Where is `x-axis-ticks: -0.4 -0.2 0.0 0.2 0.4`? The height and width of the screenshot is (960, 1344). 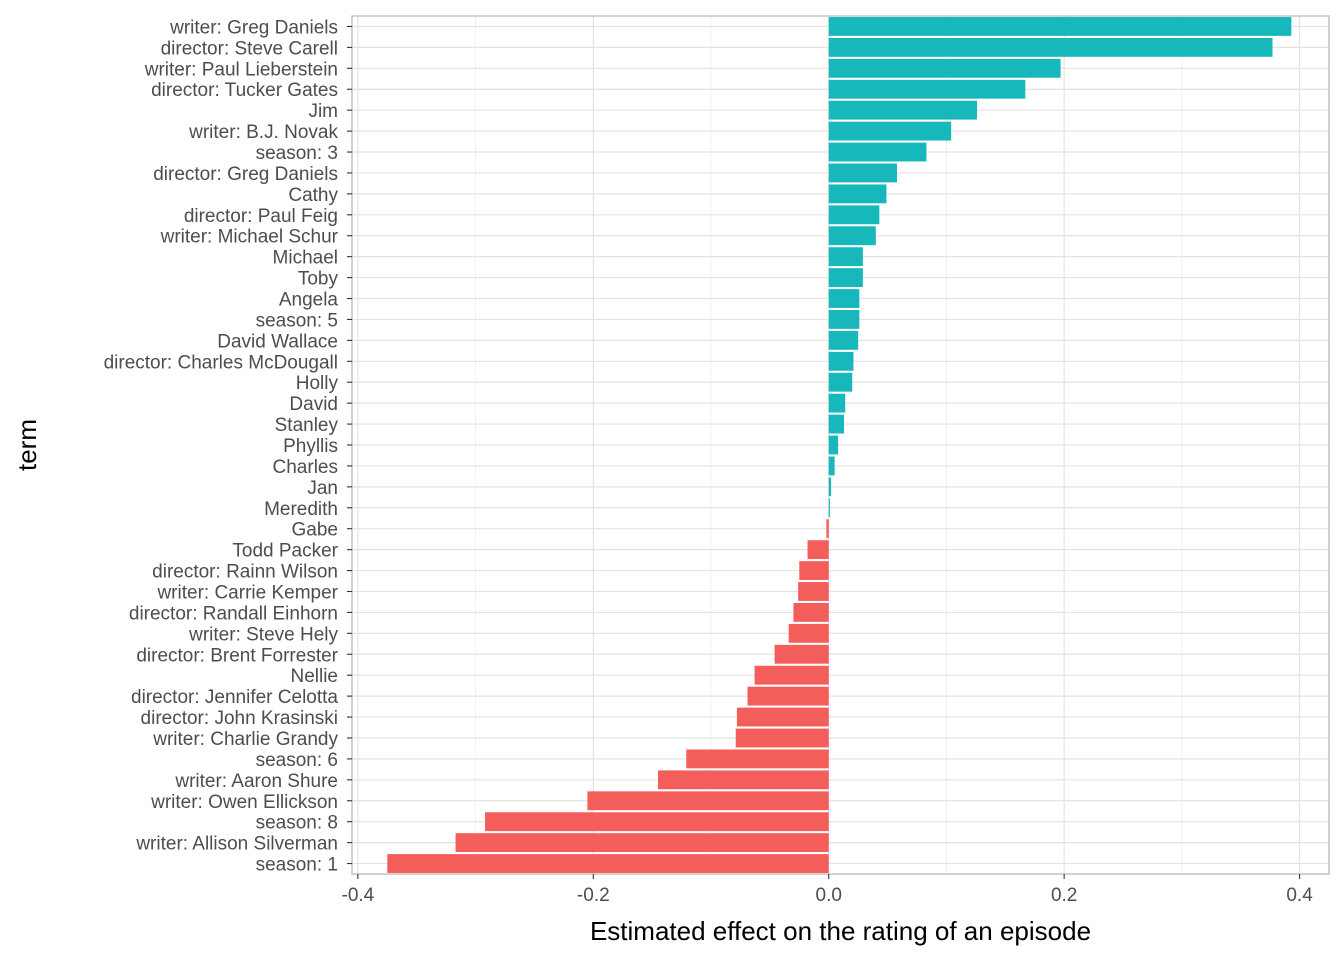
x-axis-ticks: -0.4 -0.2 0.0 0.2 0.4 is located at coordinates (827, 890).